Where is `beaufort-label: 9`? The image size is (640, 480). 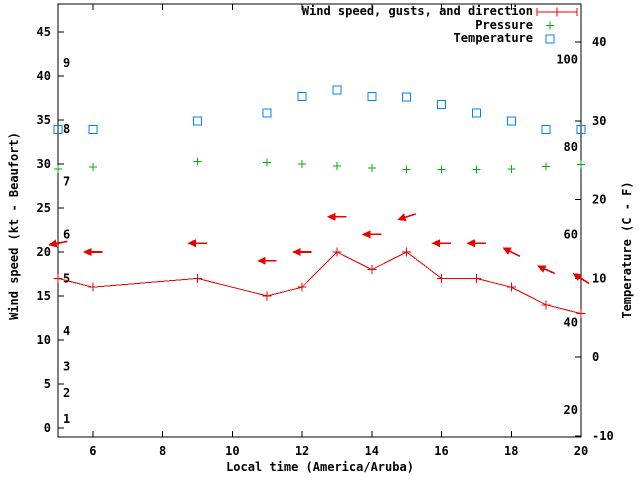
beaufort-label: 9 is located at coordinates (66, 63).